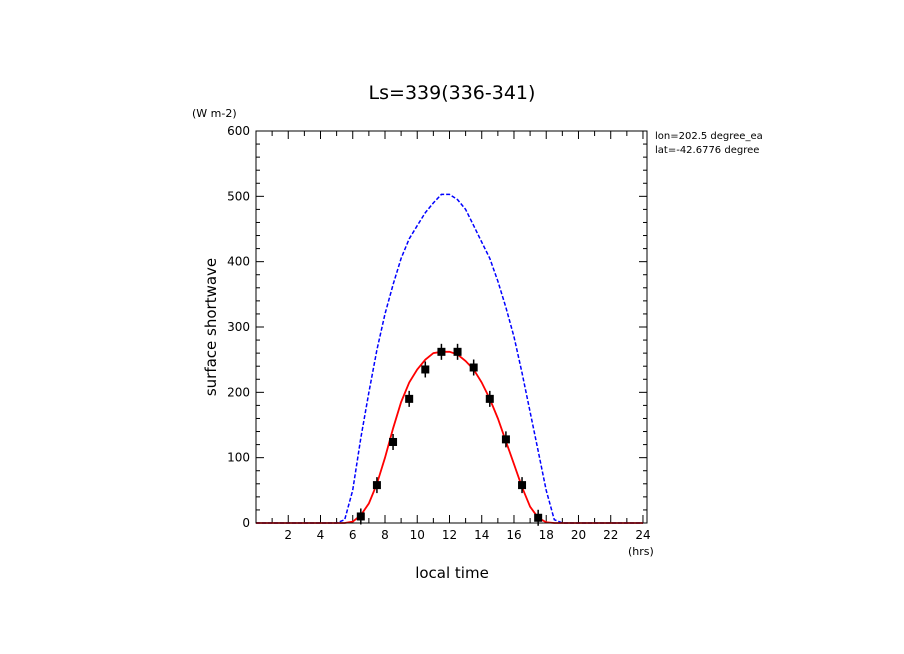 The image size is (904, 654). What do you see at coordinates (641, 551) in the screenshot?
I see `x-unit-label: (hrs)` at bounding box center [641, 551].